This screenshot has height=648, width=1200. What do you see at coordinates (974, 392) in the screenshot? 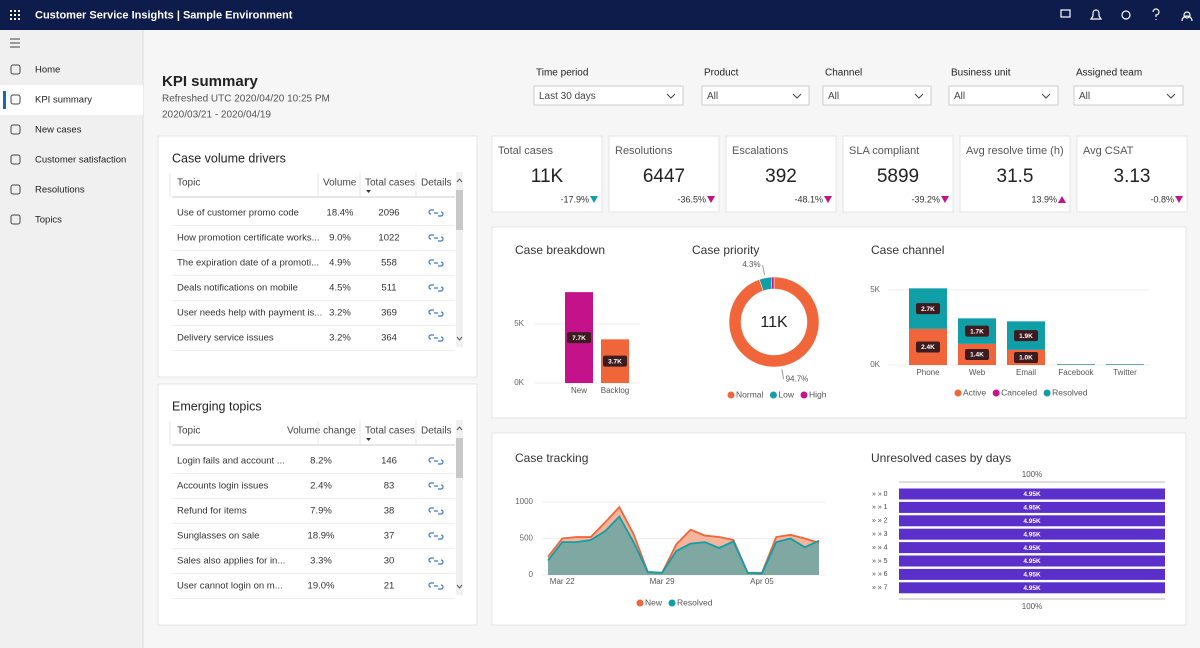
I see `legend-label: Active` at bounding box center [974, 392].